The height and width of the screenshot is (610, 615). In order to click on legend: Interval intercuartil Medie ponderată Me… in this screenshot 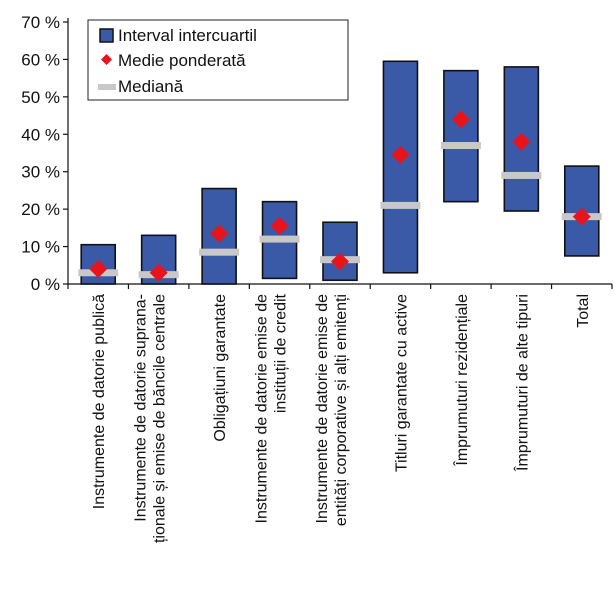, I will do `click(218, 60)`.